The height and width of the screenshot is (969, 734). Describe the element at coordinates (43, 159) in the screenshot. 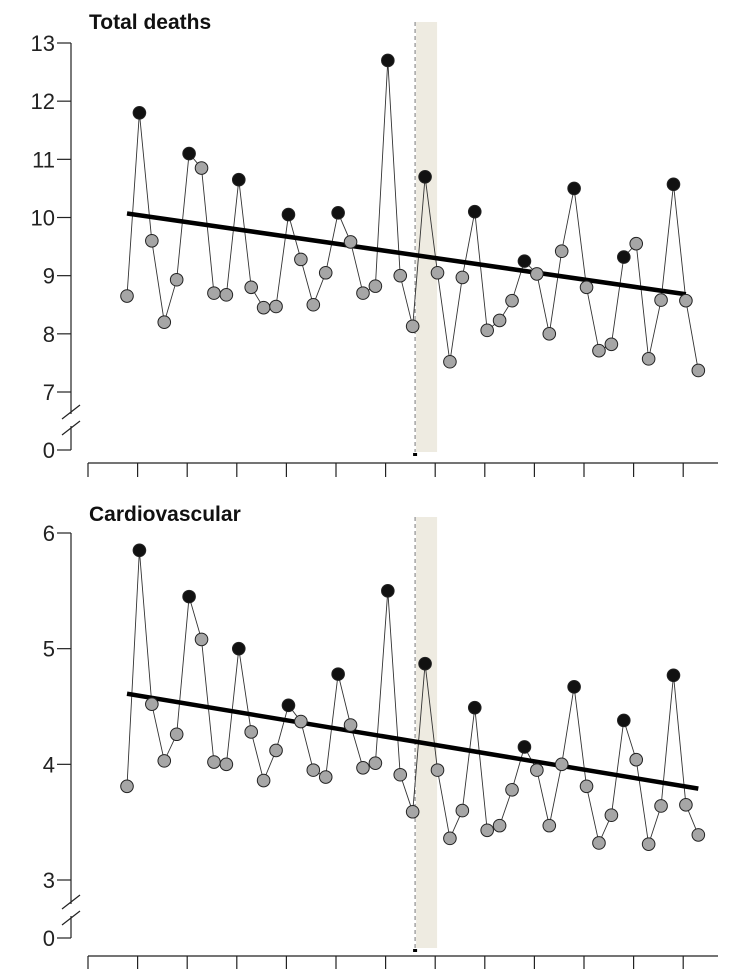

I see `y-tick-label: 11` at that location.